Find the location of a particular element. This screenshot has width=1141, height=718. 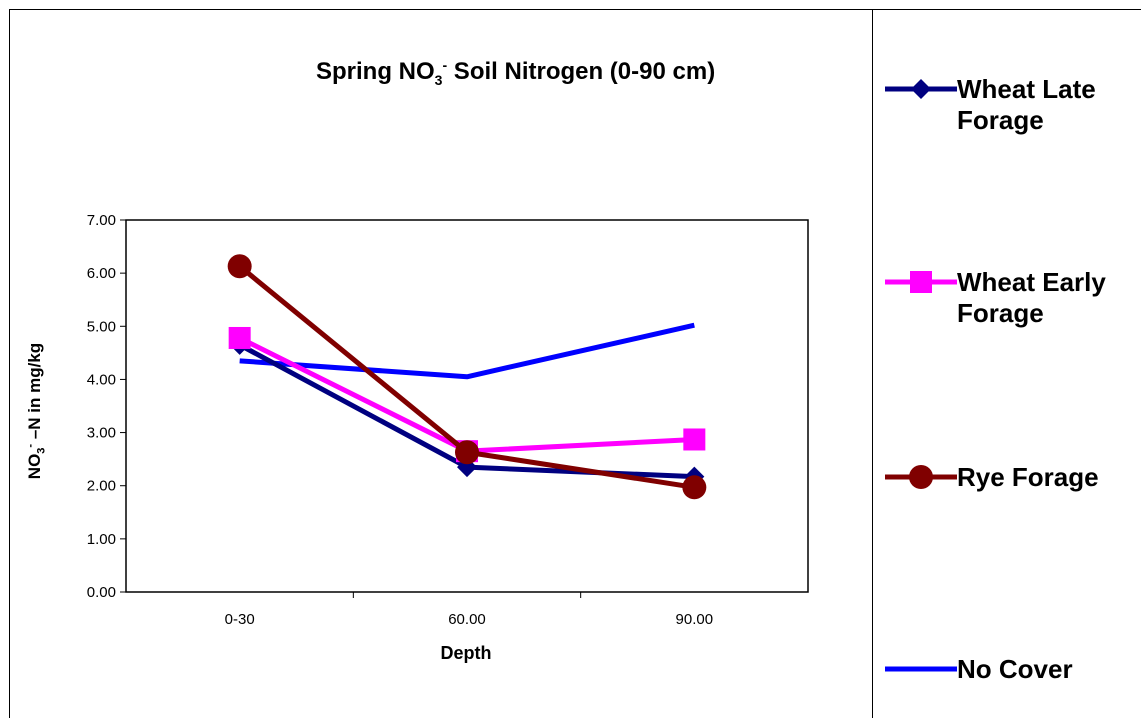

y-tick-label: 2.00 is located at coordinates (101, 486).